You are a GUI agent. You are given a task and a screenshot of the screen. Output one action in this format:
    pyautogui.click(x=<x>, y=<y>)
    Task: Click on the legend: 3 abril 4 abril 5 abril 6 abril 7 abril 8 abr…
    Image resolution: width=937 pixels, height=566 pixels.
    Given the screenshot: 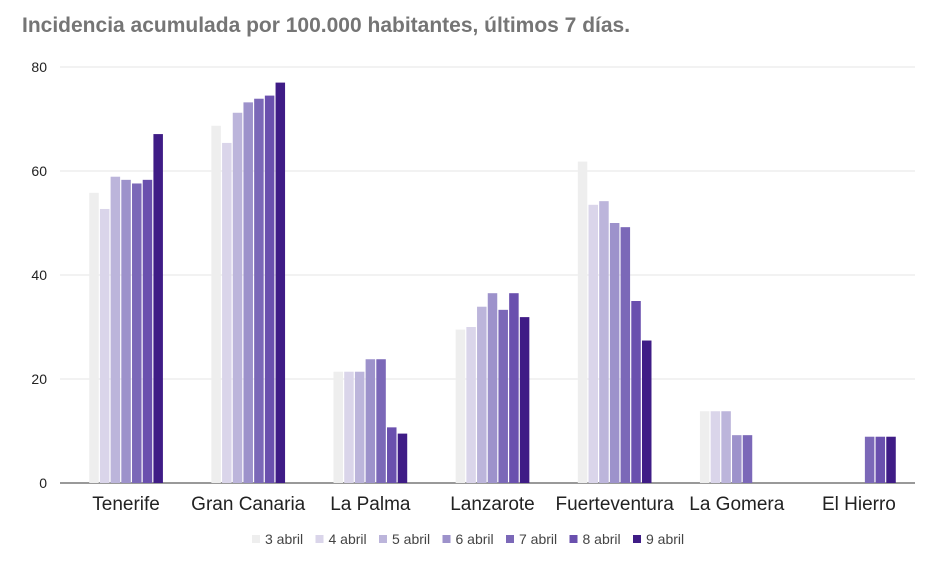 What is the action you would take?
    pyautogui.click(x=468, y=539)
    